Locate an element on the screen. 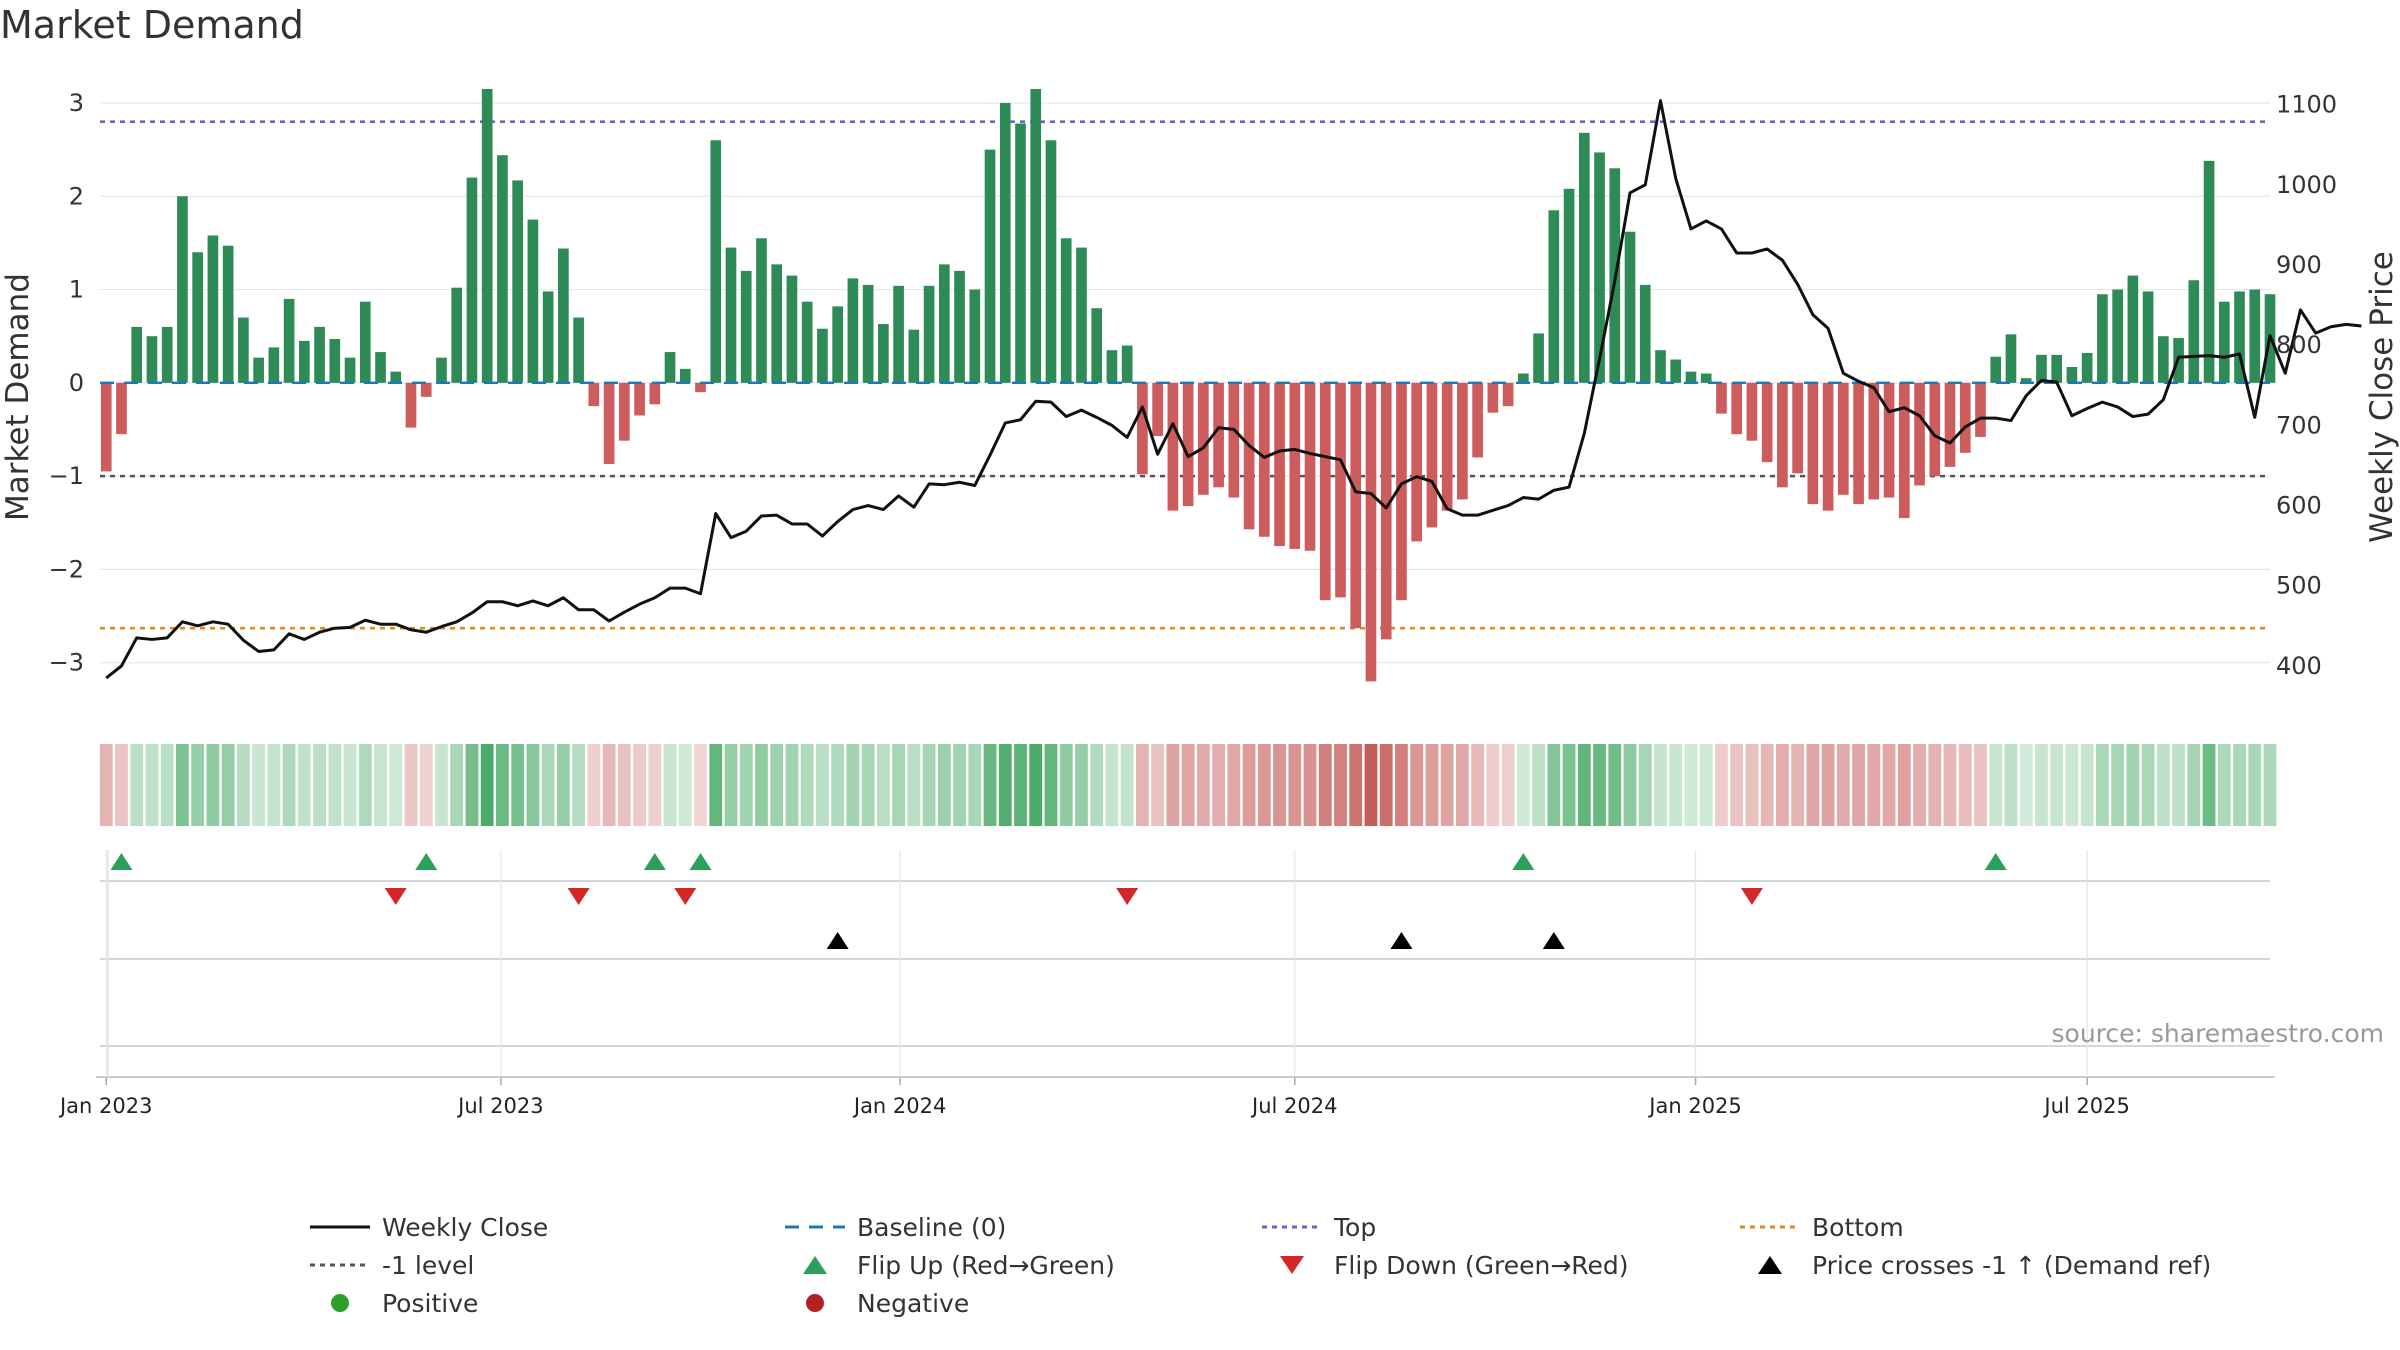  legend-item: Baseline (0) is located at coordinates (895, 1227).